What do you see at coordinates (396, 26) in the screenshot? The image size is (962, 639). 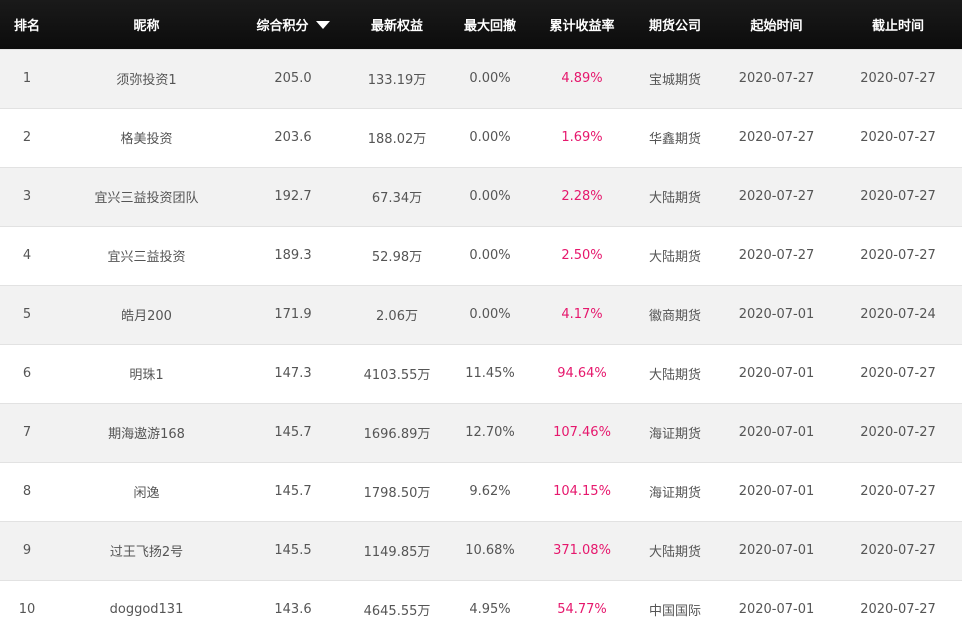 I see `header-equity: 最新权益` at bounding box center [396, 26].